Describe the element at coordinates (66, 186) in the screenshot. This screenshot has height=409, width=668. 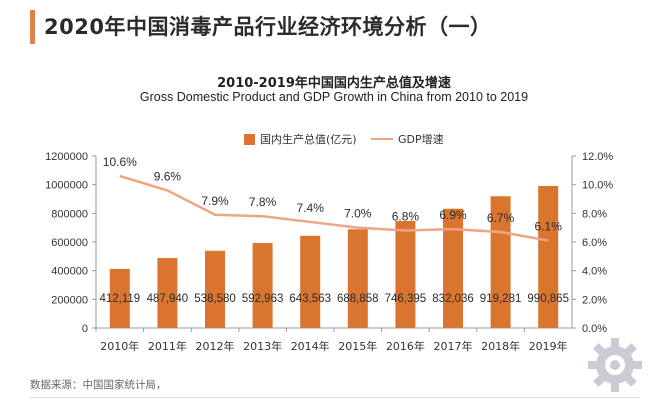
I see `y-left-tick-label: 1000000` at that location.